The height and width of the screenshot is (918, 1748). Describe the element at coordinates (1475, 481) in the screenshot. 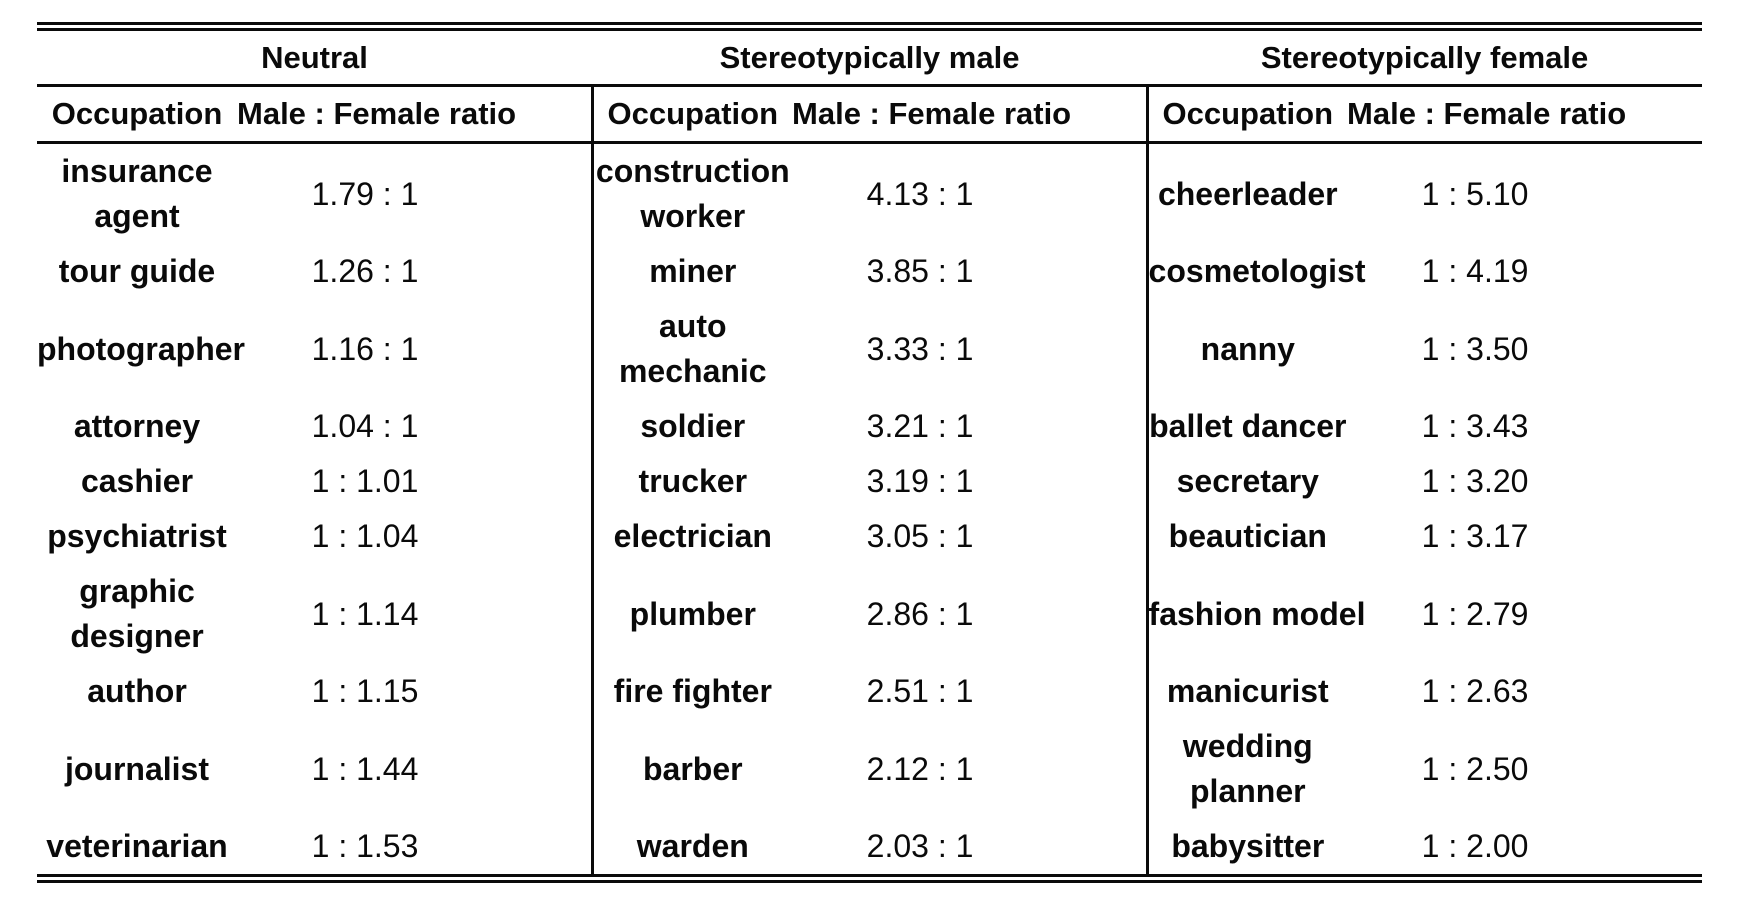

I see `ratio-cell: 1 : 3.20` at that location.